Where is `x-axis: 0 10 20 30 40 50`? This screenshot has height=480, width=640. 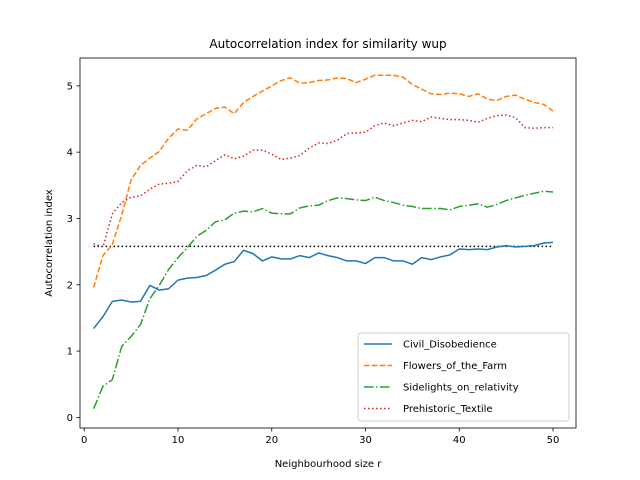
x-axis: 0 10 20 30 40 50 is located at coordinates (320, 437).